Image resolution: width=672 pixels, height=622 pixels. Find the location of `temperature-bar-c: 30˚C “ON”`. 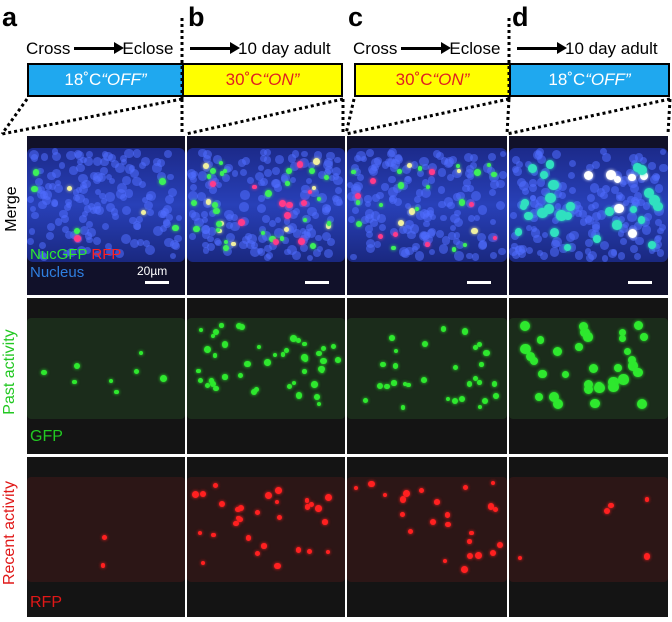

temperature-bar-c: 30˚C “ON” is located at coordinates (432, 80).